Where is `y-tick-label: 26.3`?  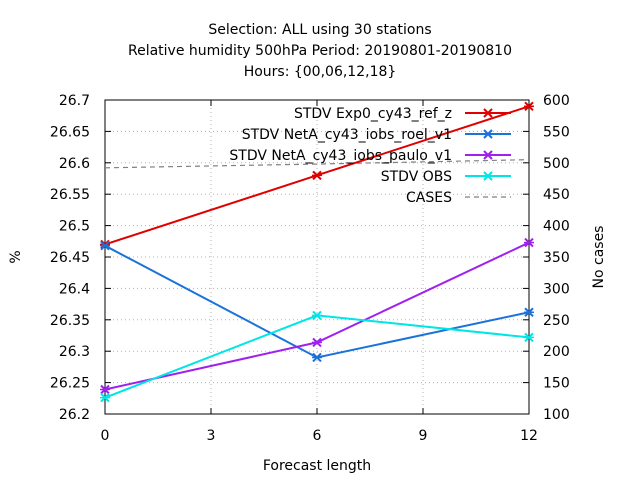 y-tick-label: 26.3 is located at coordinates (74, 352).